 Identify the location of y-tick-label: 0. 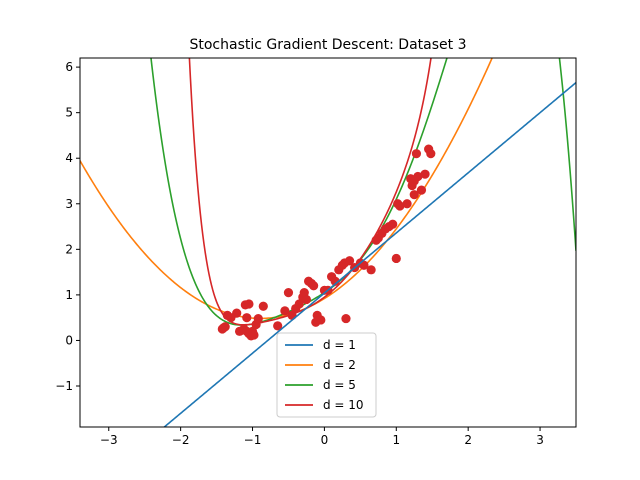
(69, 340).